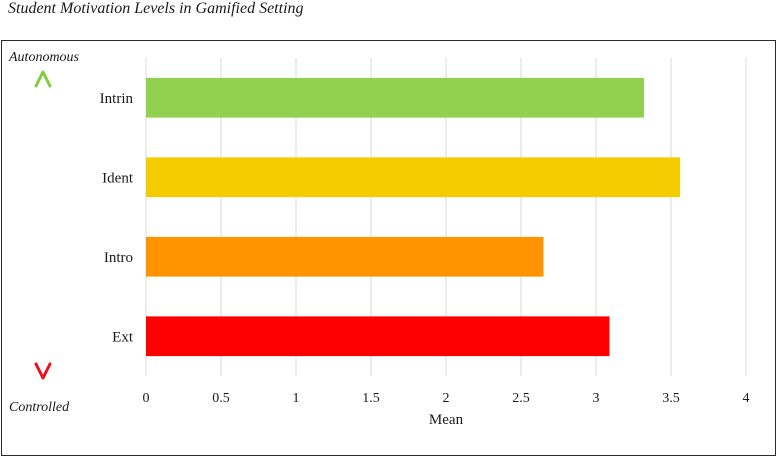  I want to click on category-label-intro: Intro, so click(118, 258).